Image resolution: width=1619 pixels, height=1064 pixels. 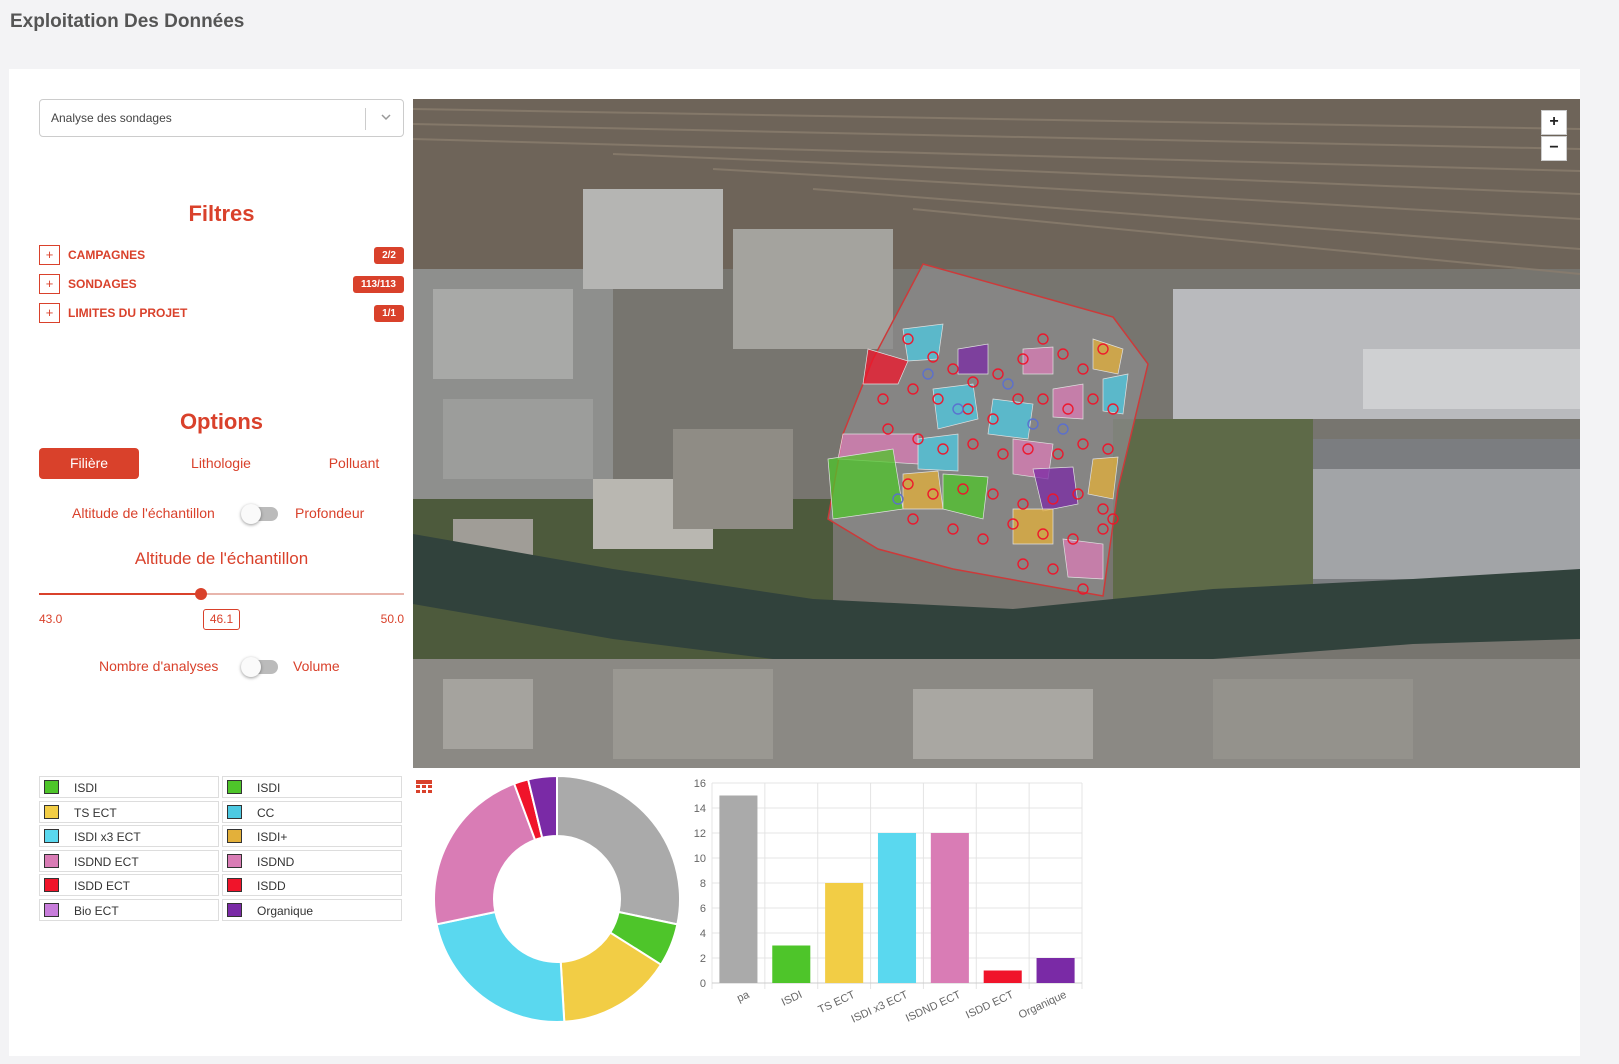 I want to click on donut-slice-isdnd-ect, so click(x=485, y=854).